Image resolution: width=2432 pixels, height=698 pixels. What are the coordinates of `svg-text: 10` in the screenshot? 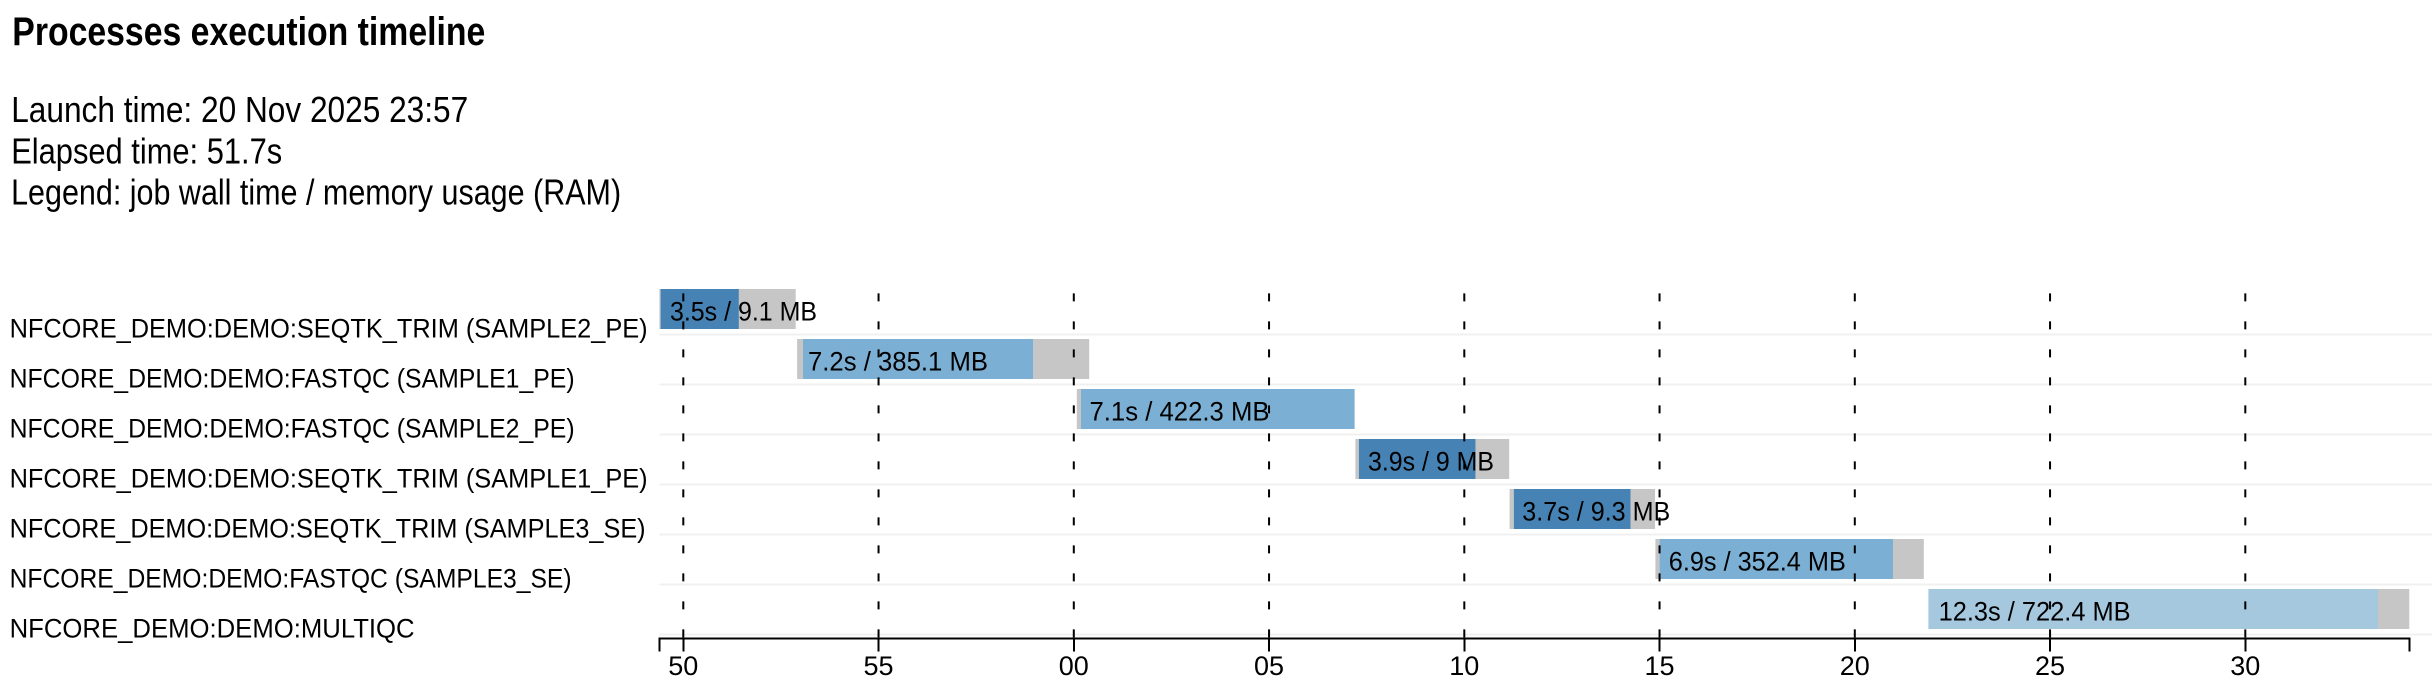 It's located at (1464, 666).